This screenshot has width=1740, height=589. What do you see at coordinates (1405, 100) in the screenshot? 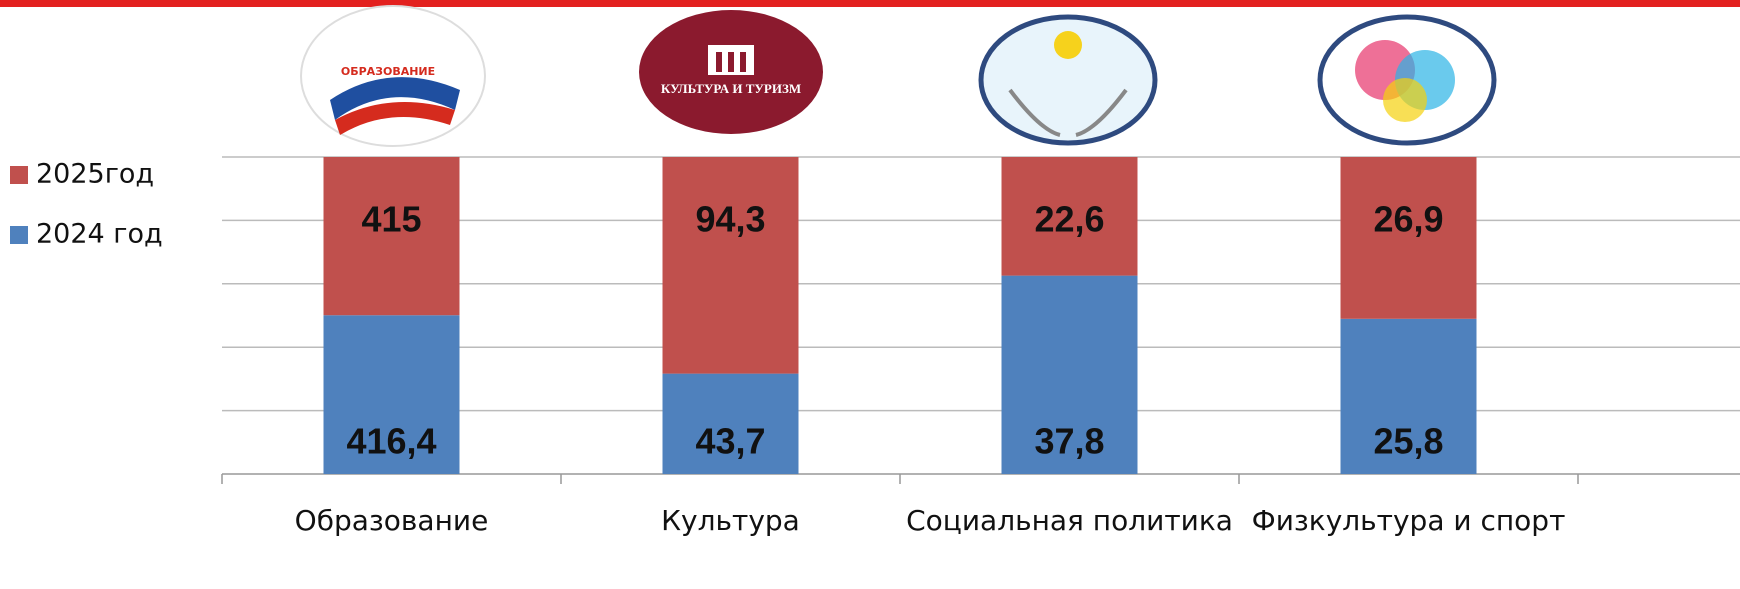
I see `logo-sport-paint` at bounding box center [1405, 100].